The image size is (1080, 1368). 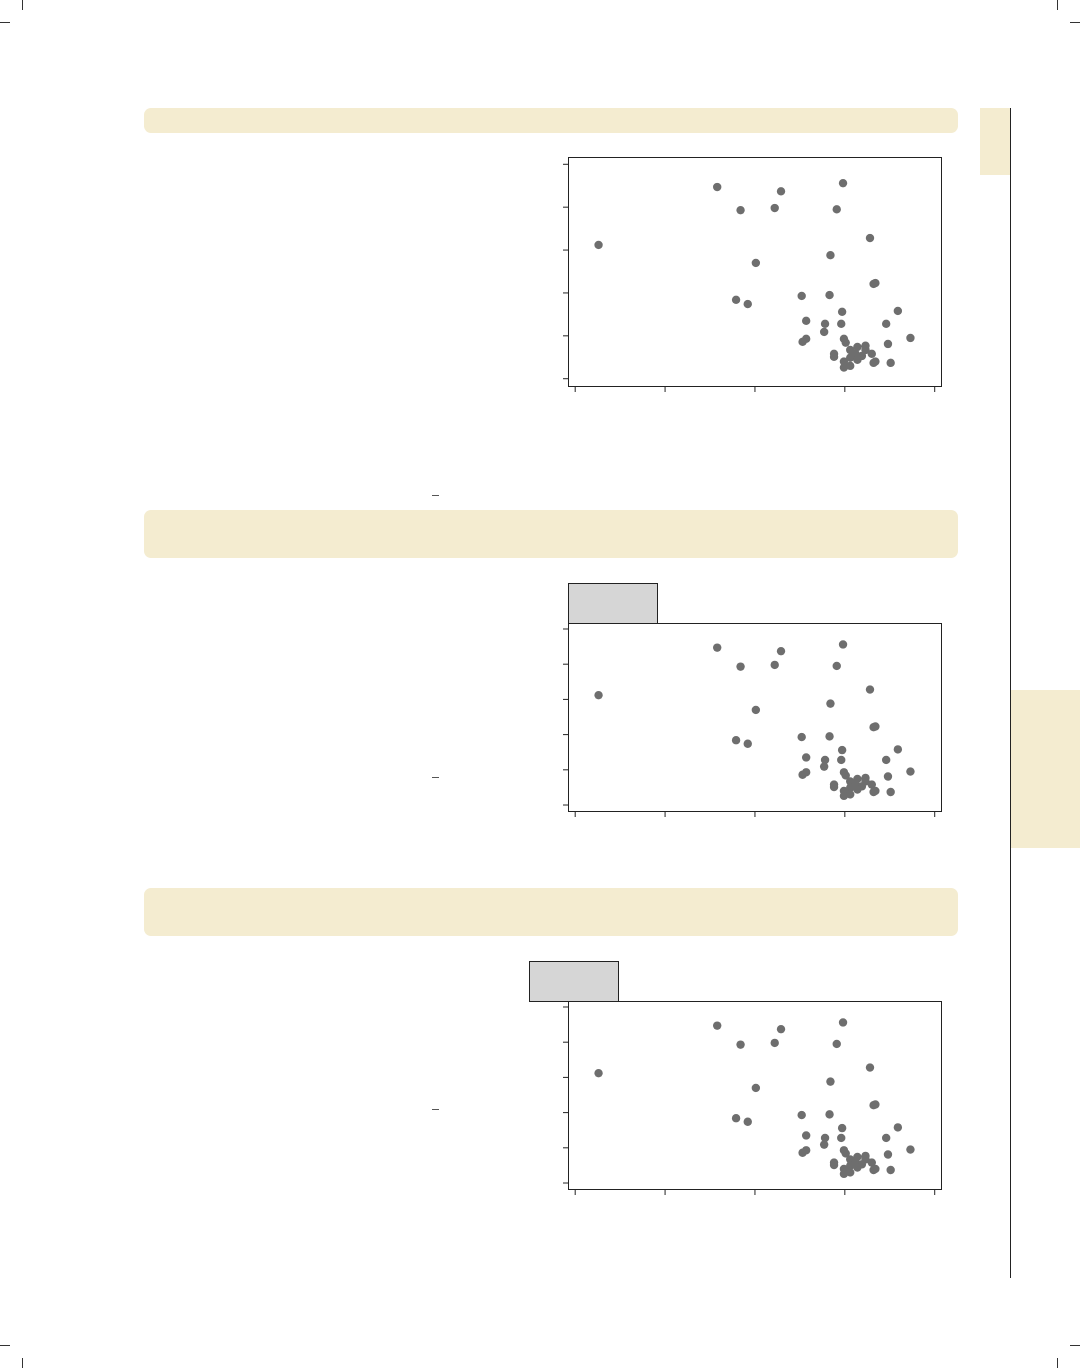 What do you see at coordinates (995, 141) in the screenshot?
I see `side-tab-top` at bounding box center [995, 141].